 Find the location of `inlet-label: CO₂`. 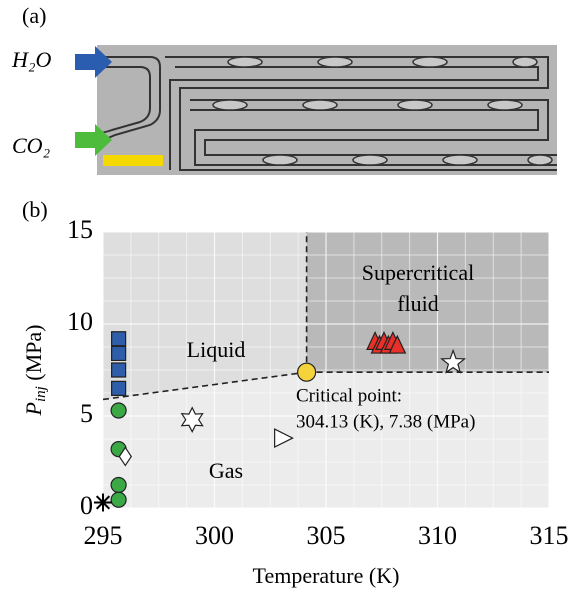

inlet-label: CO₂ is located at coordinates (31, 145).